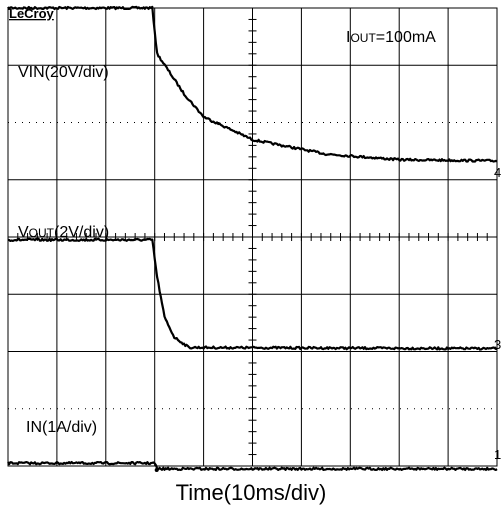 The height and width of the screenshot is (515, 502). Describe the element at coordinates (63, 72) in the screenshot. I see `vin-label: VIN(20V/div)` at that location.